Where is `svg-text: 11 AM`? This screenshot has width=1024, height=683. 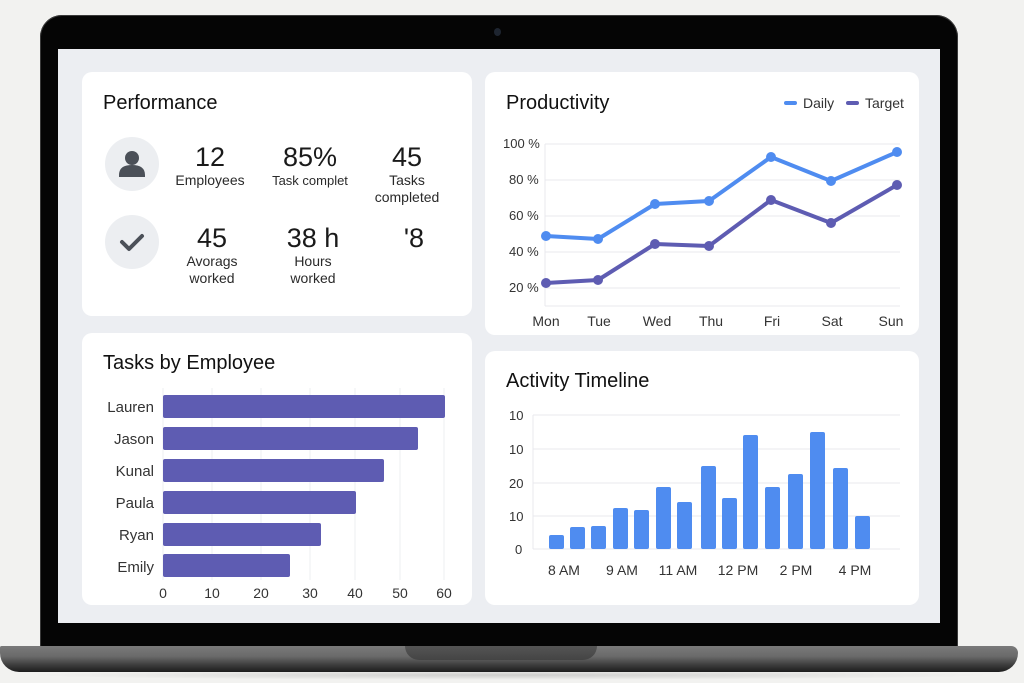
svg-text: 11 AM is located at coordinates (678, 570).